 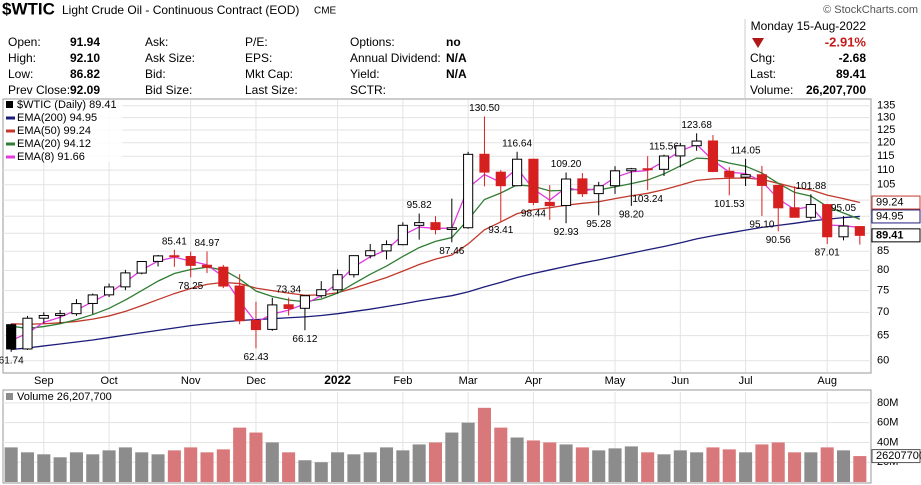 I want to click on x-tick-label: Mar, so click(x=468, y=381).